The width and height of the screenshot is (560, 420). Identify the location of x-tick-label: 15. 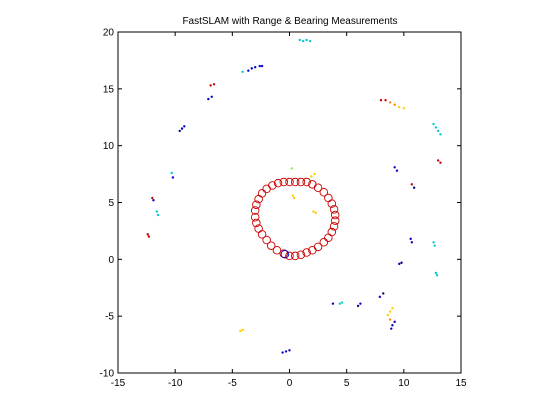
(461, 383).